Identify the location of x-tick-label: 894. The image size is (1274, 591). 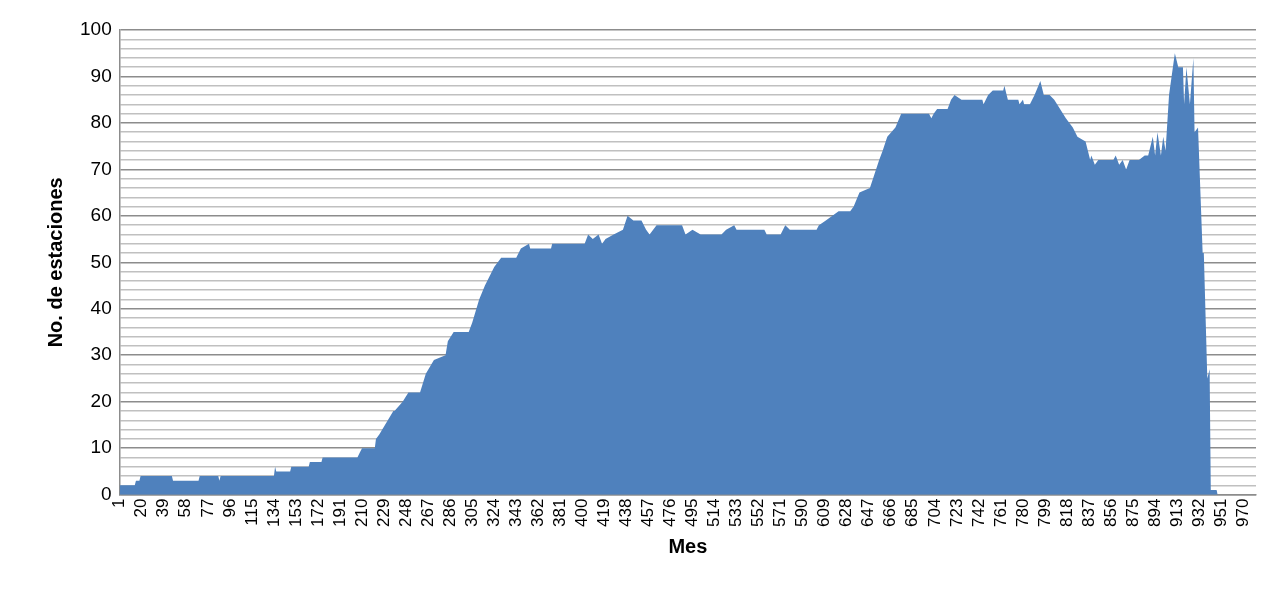
(1154, 513).